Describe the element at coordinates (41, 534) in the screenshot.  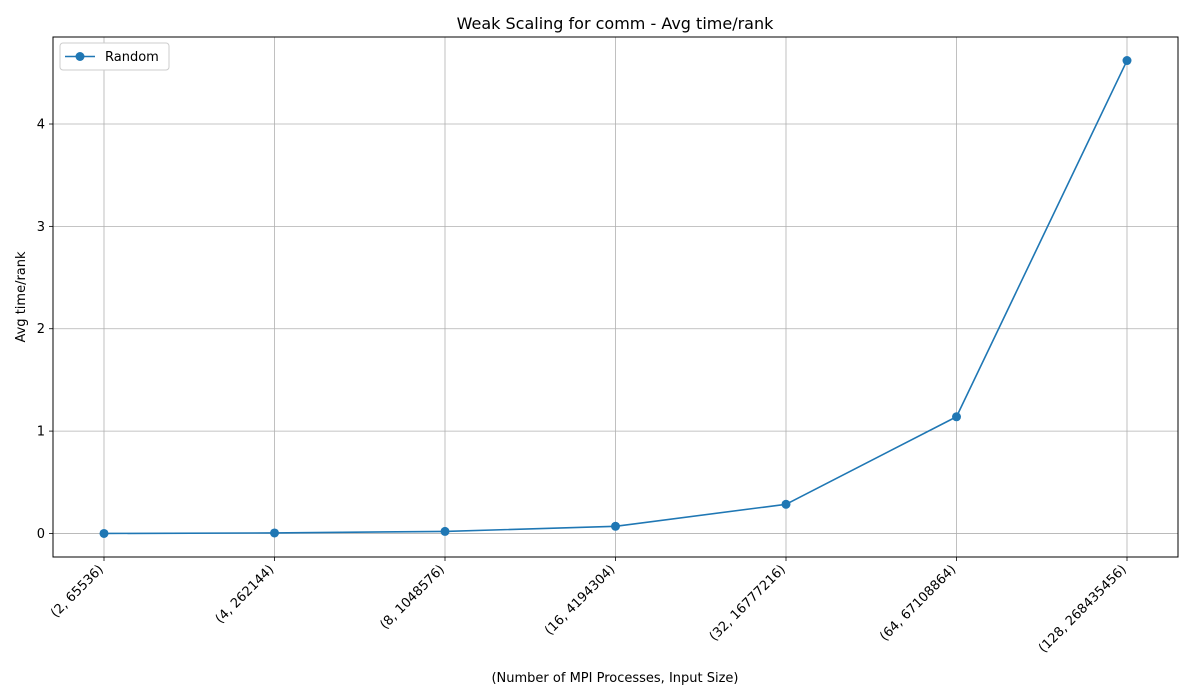
I see `y-tick-label: 0` at that location.